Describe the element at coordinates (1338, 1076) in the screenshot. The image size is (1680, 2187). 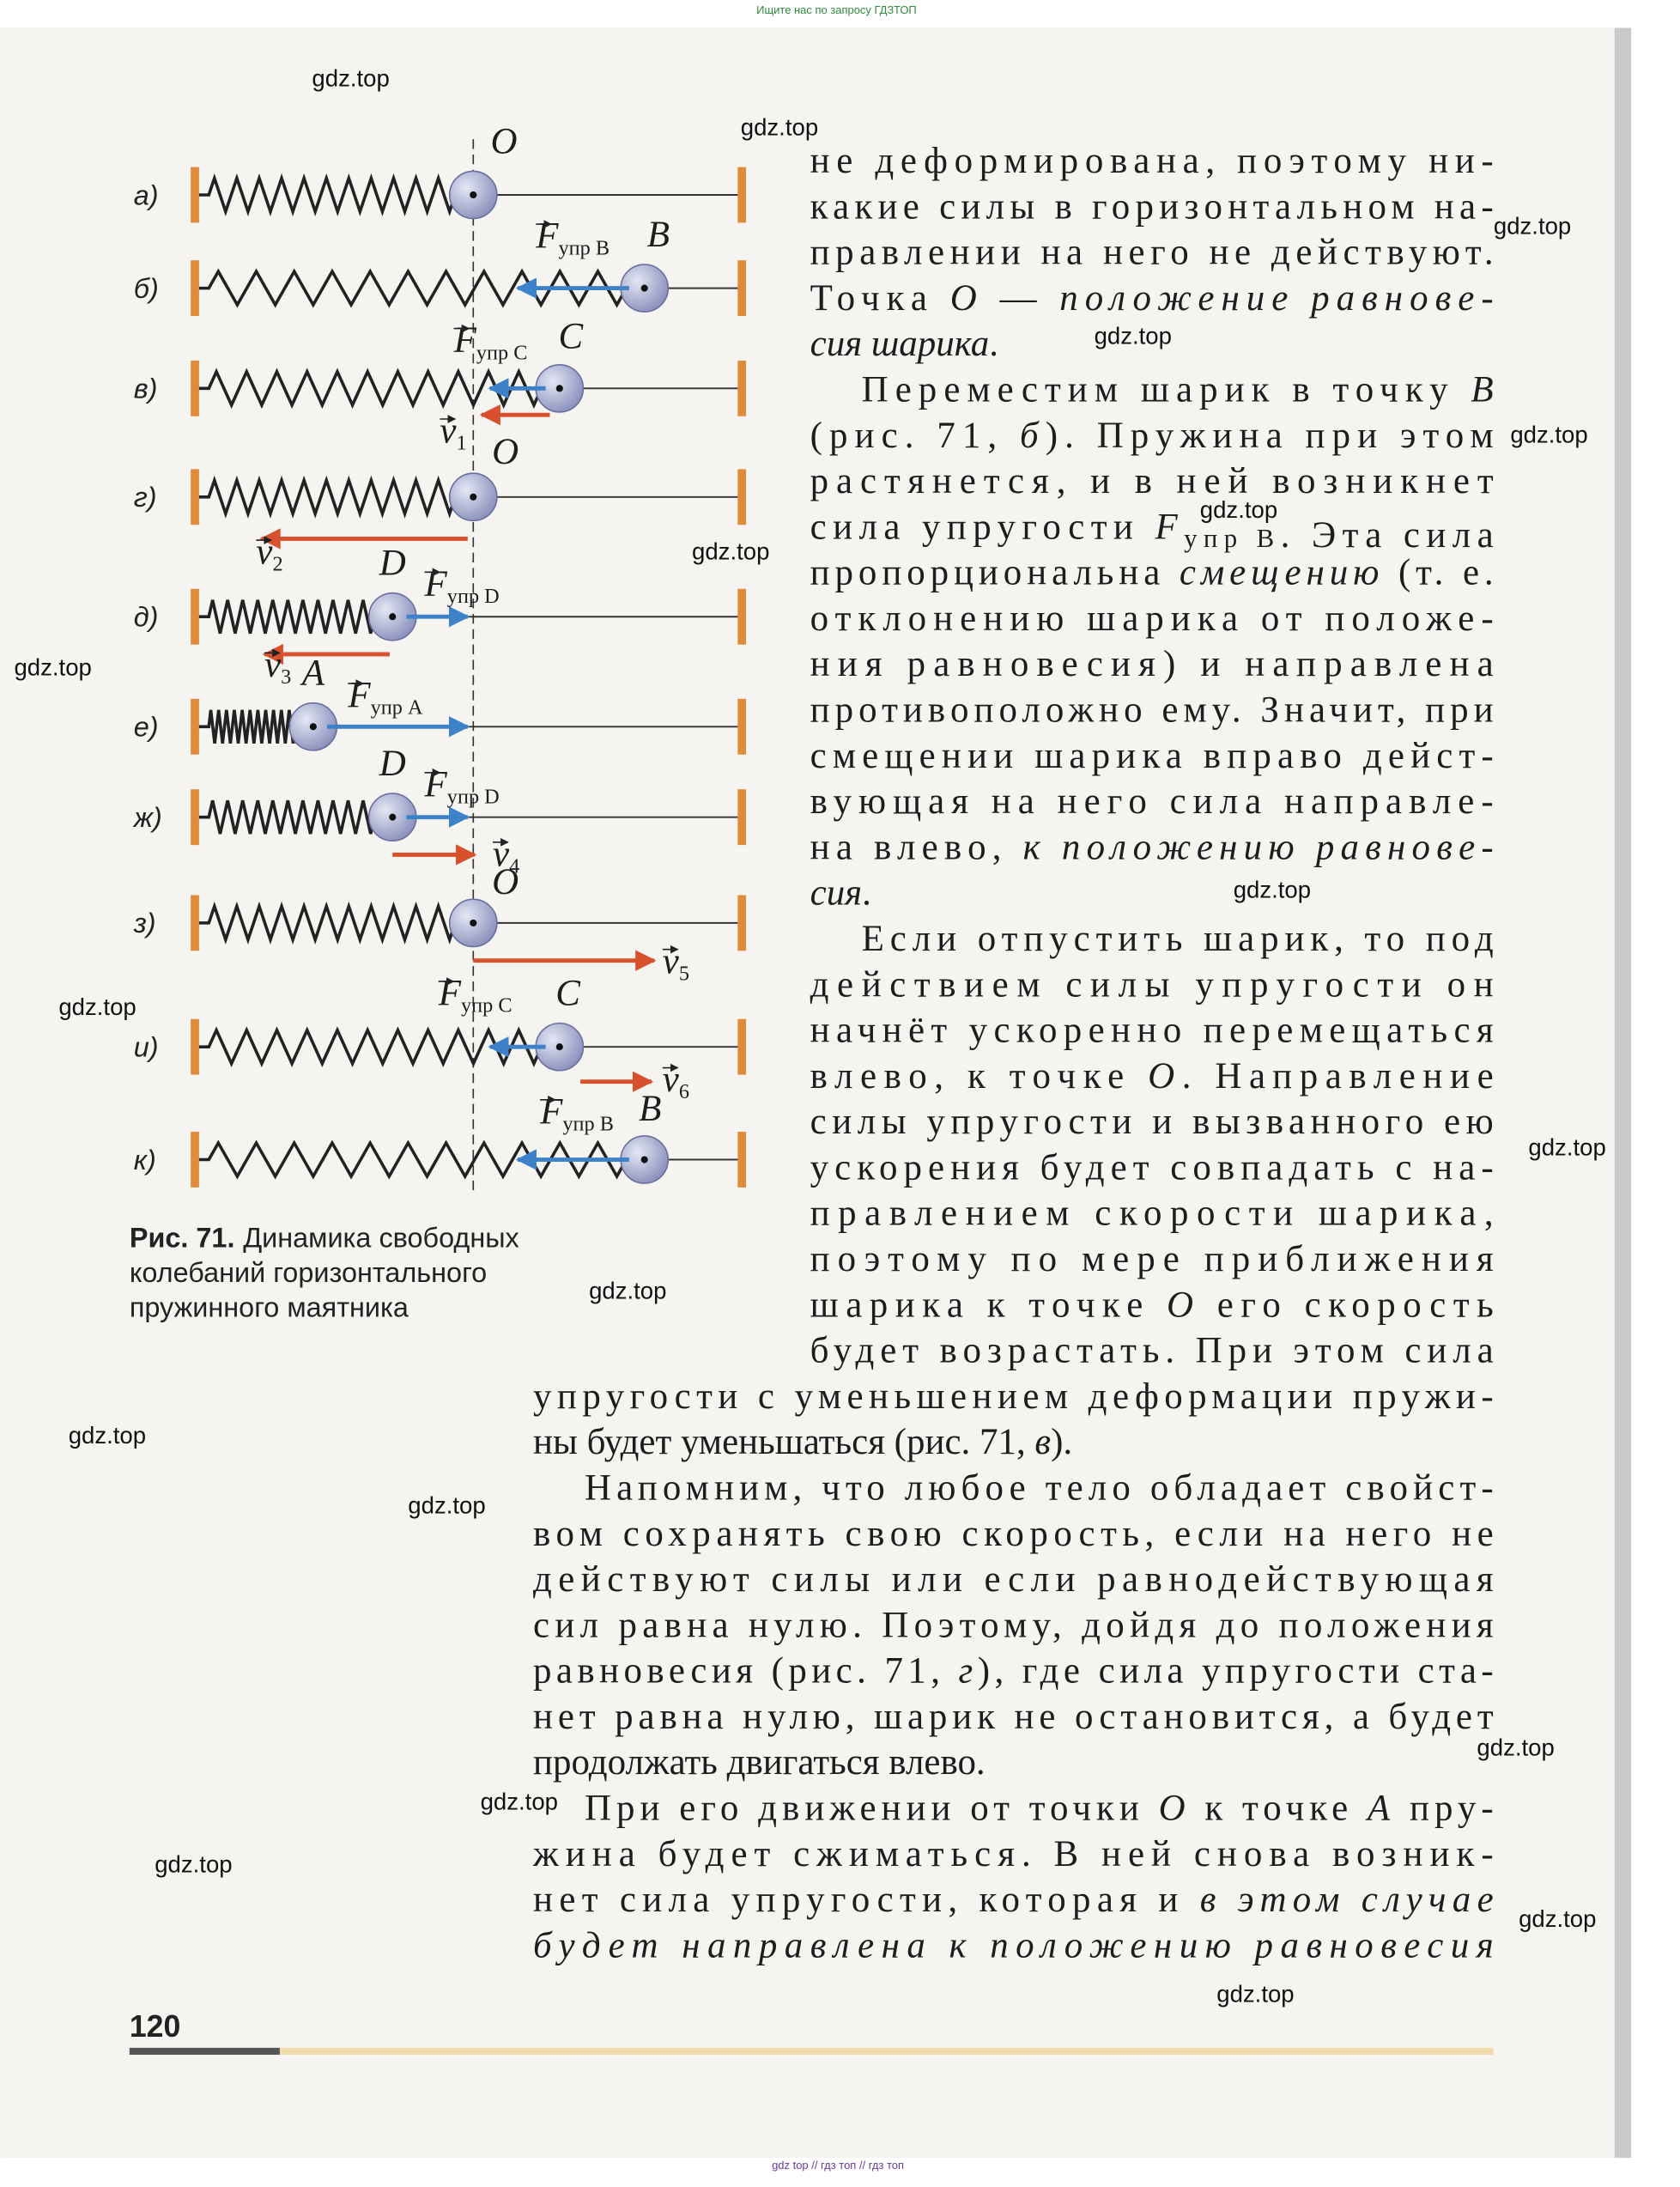
I see `text-run: . Направление` at that location.